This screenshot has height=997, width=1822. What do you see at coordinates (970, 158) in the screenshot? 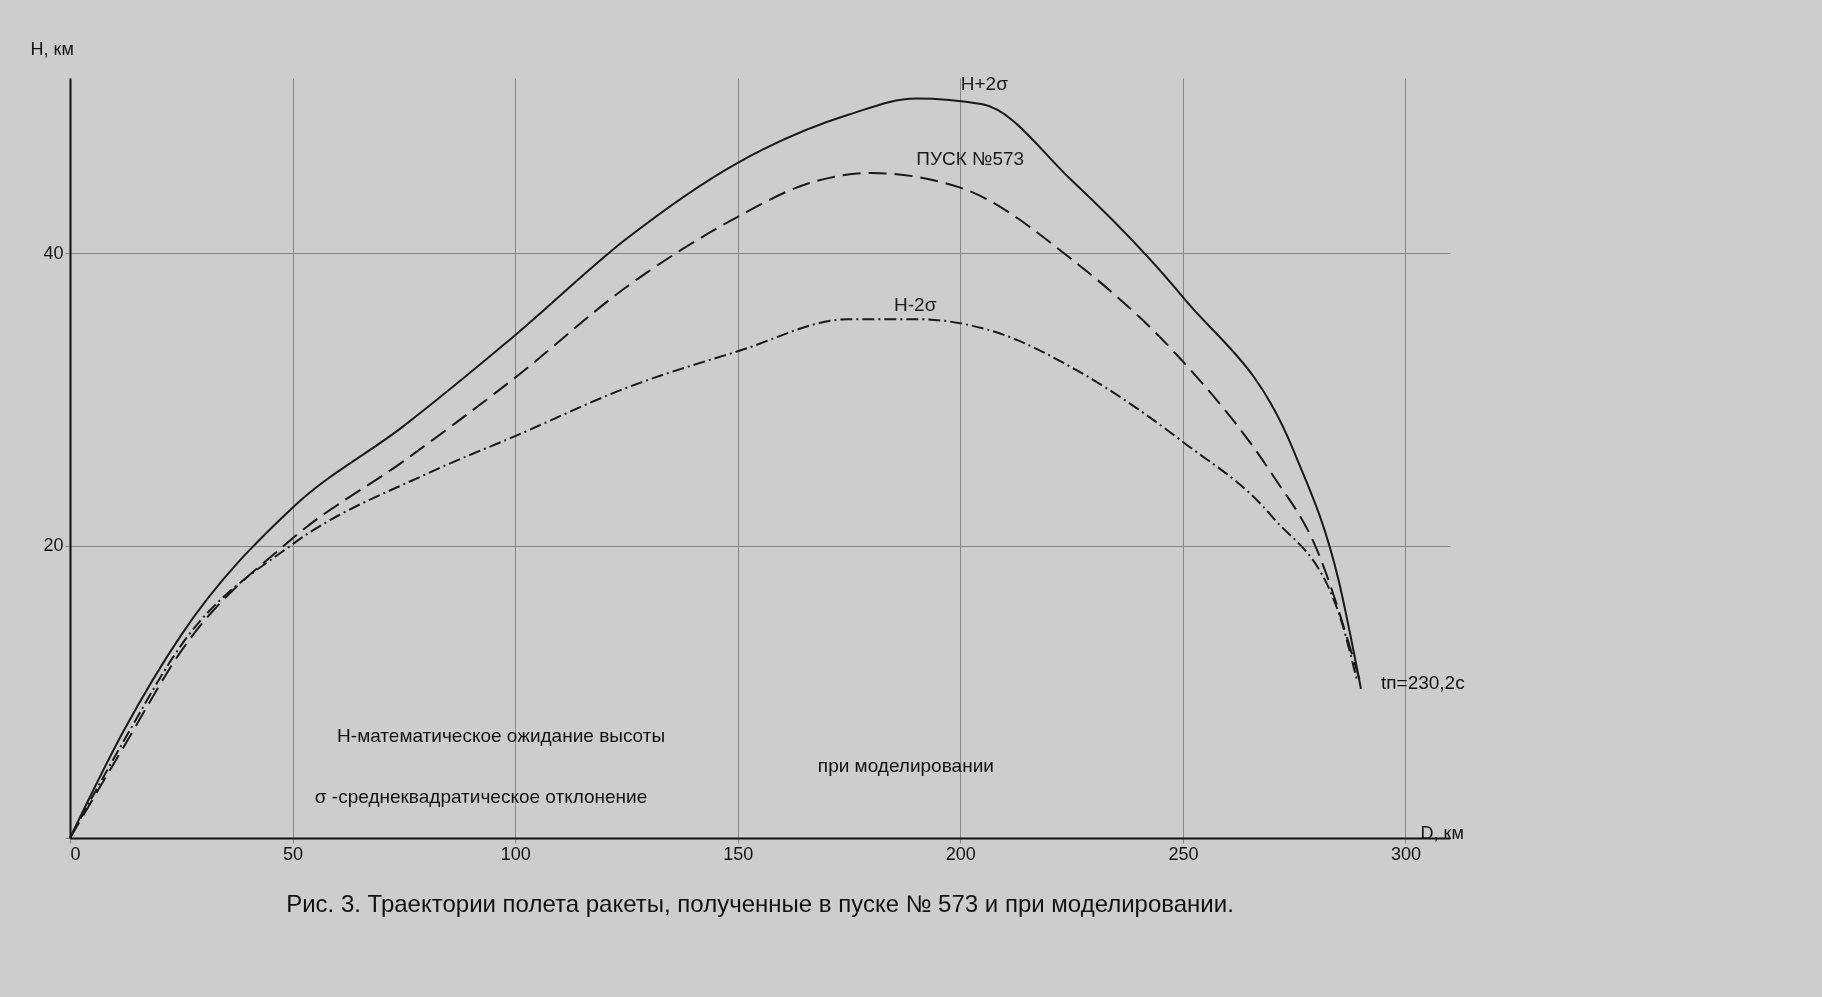
I see `series-label: ПУСК №573` at bounding box center [970, 158].